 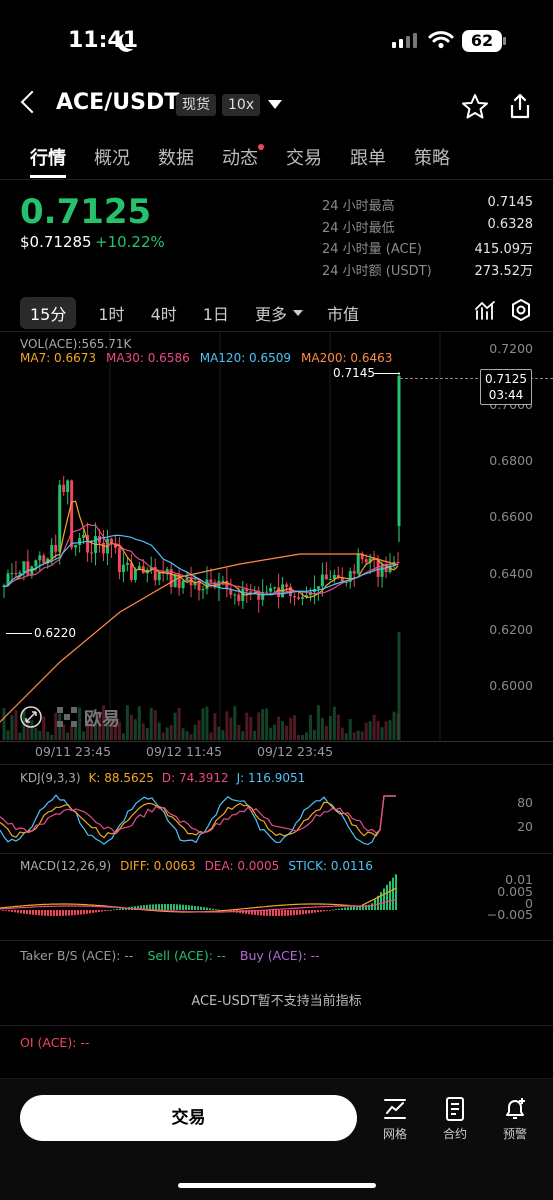 I want to click on contract-button: 合约, so click(x=455, y=1119).